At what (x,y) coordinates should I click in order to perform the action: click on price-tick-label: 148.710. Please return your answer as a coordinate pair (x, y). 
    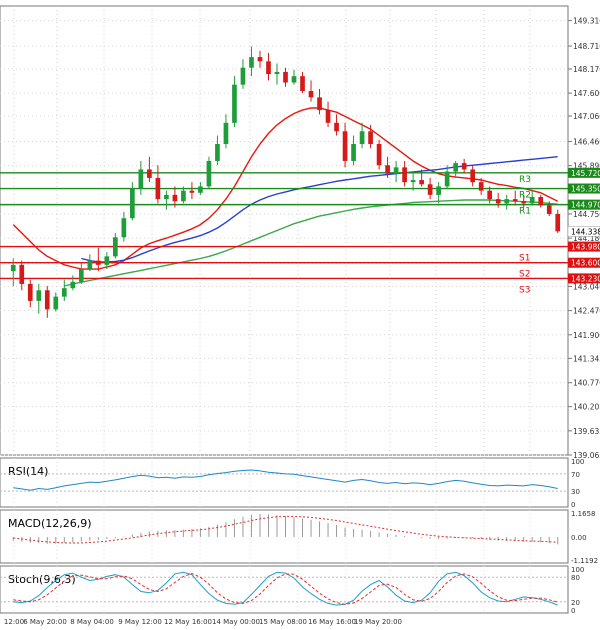
    Looking at the image, I should click on (586, 46).